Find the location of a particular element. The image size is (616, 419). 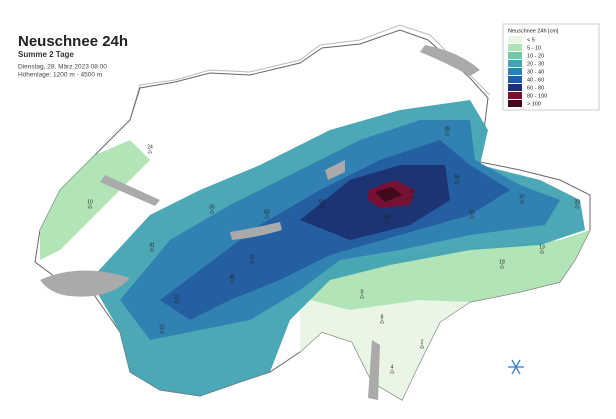

station-value: 8 is located at coordinates (382, 317).